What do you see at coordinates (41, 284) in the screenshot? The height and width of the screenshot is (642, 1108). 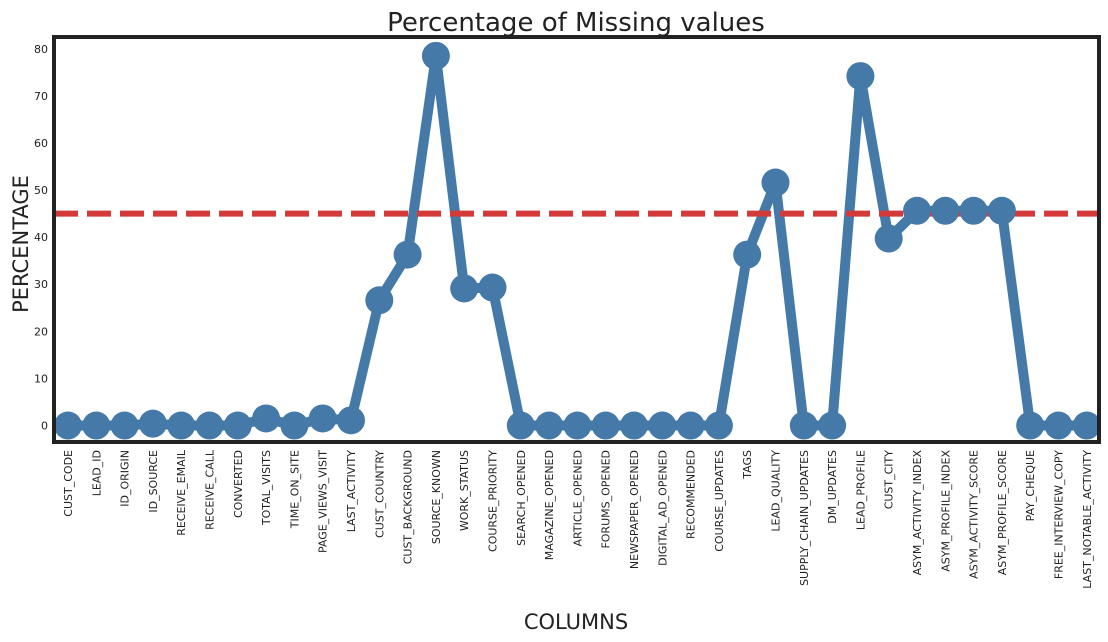 I see `y-tick-label: 30` at bounding box center [41, 284].